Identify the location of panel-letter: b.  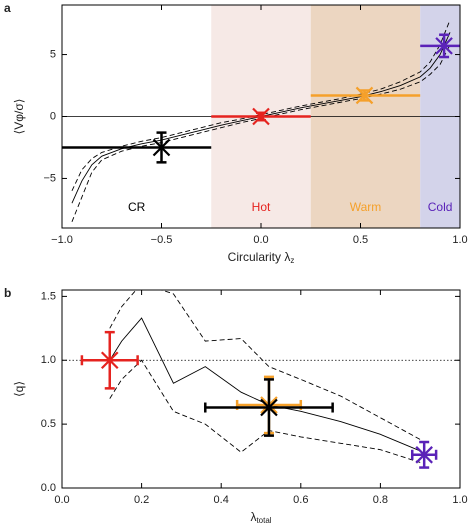
(7, 293).